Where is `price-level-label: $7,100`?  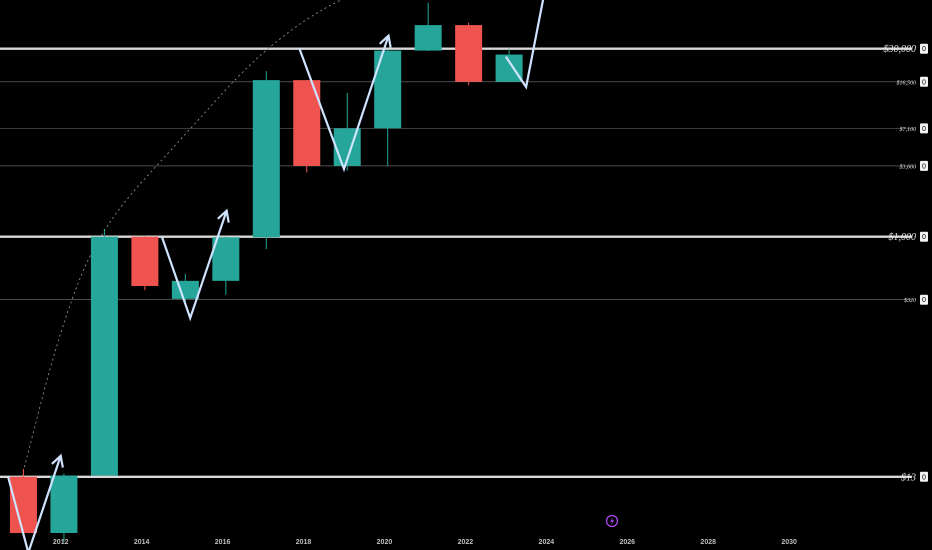
price-level-label: $7,100 is located at coordinates (908, 129).